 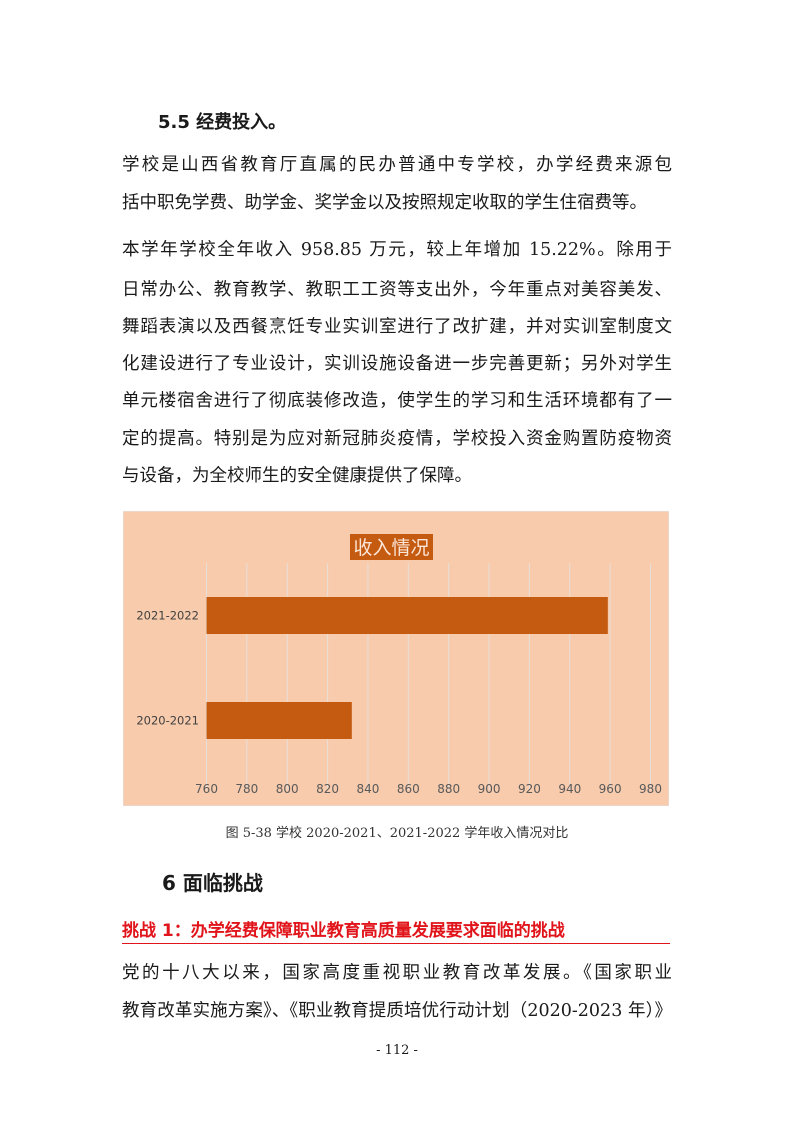 I want to click on page-number: - 112 -, so click(x=397, y=1050).